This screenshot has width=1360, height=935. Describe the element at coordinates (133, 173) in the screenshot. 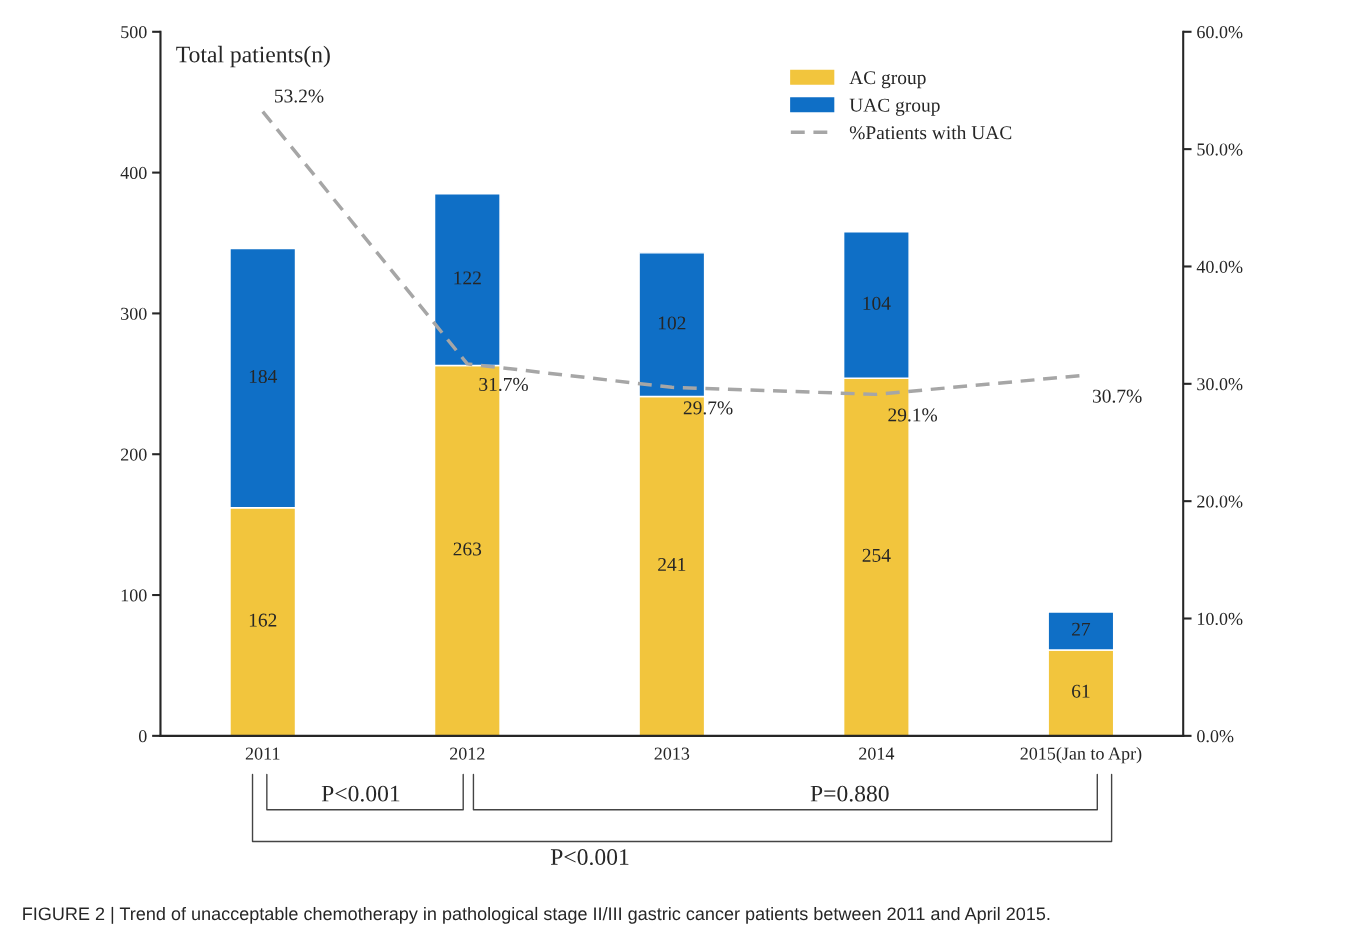

I see `y-tick-label: 400` at that location.